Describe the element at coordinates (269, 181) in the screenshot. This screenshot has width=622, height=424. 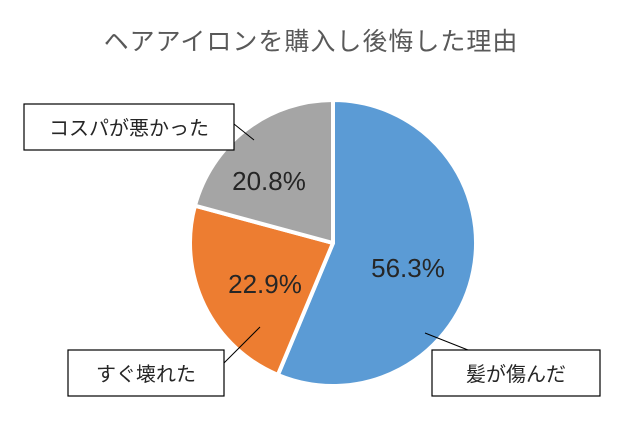
I see `slice-value-label-2: 20.8%` at that location.